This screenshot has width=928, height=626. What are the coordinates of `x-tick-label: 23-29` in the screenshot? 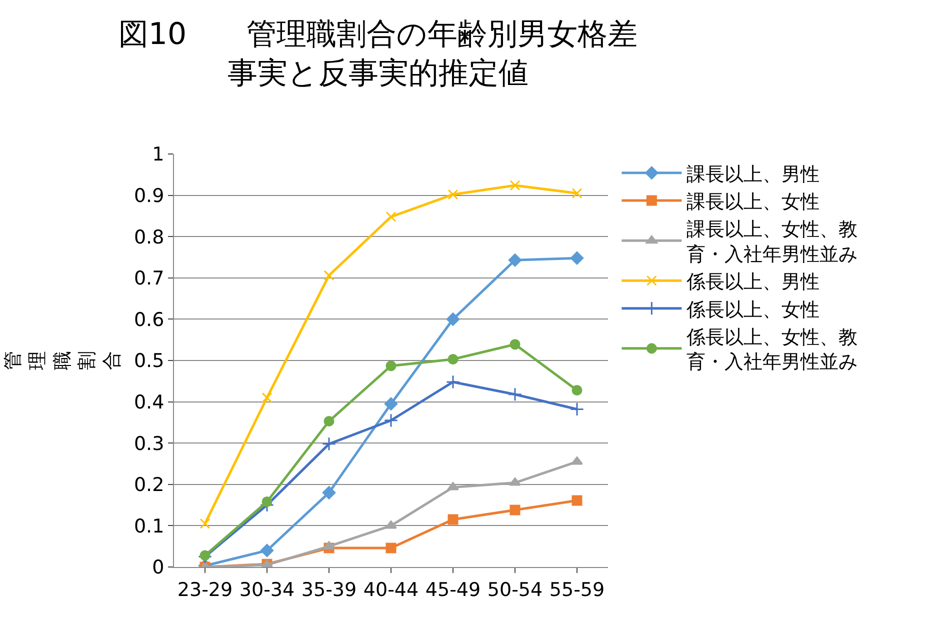 It's located at (205, 589).